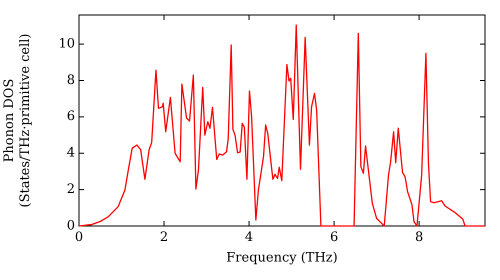 This screenshot has width=500, height=280. Describe the element at coordinates (66, 44) in the screenshot. I see `y-tick-label: 10` at that location.